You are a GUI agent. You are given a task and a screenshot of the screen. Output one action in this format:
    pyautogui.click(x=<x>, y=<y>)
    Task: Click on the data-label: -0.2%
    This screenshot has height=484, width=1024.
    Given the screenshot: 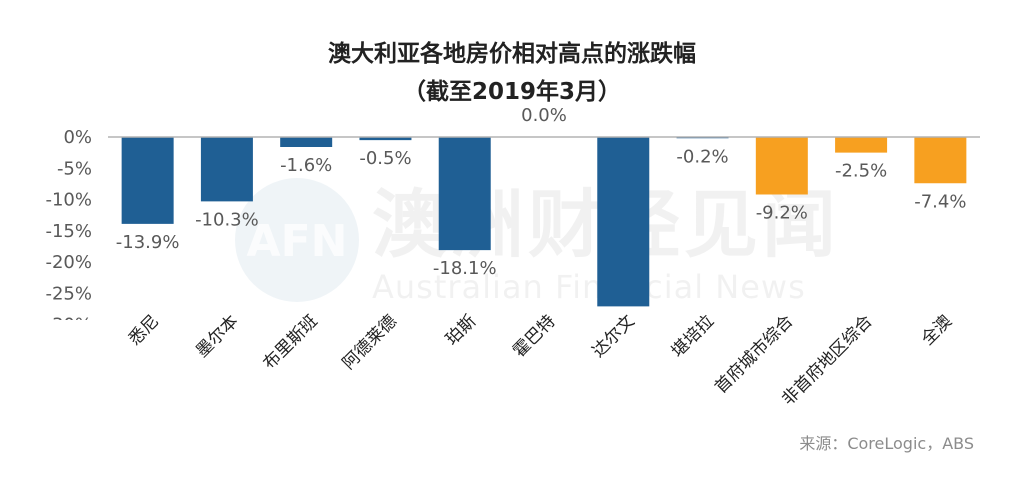 What is the action you would take?
    pyautogui.click(x=702, y=156)
    